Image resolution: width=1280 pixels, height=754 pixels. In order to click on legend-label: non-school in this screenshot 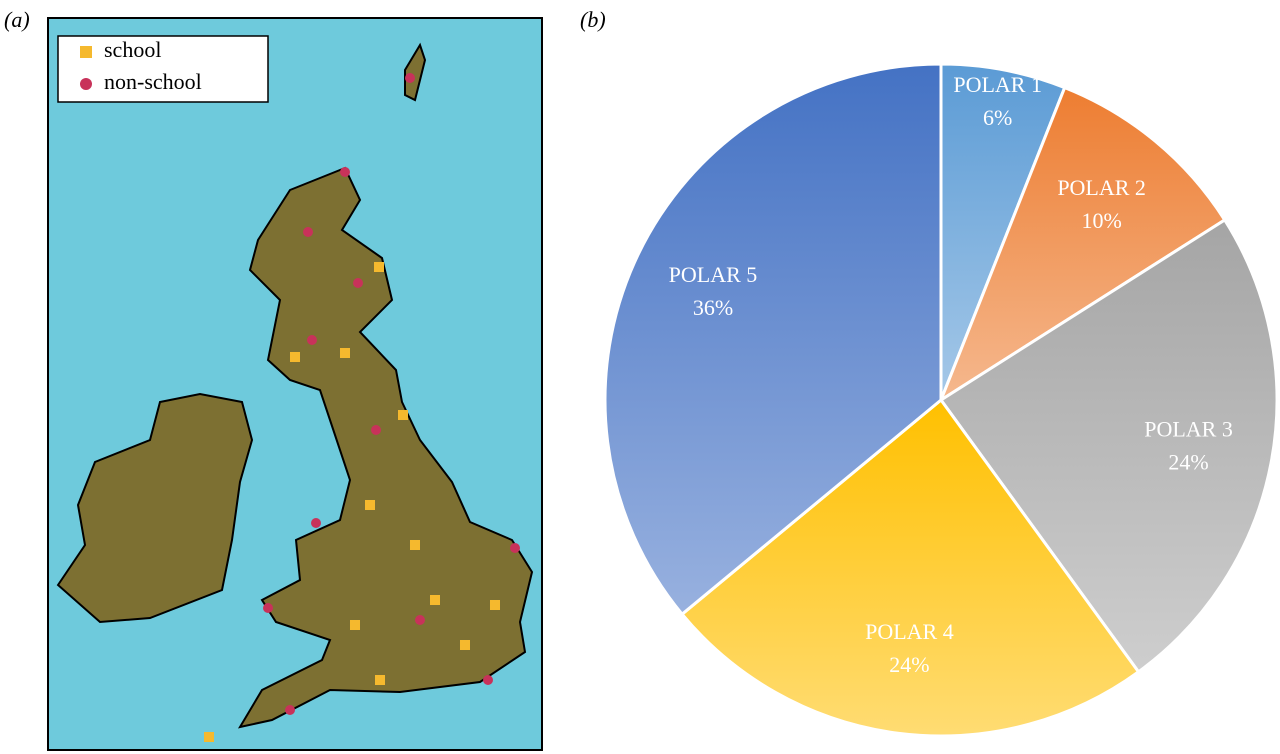, I will do `click(153, 81)`.